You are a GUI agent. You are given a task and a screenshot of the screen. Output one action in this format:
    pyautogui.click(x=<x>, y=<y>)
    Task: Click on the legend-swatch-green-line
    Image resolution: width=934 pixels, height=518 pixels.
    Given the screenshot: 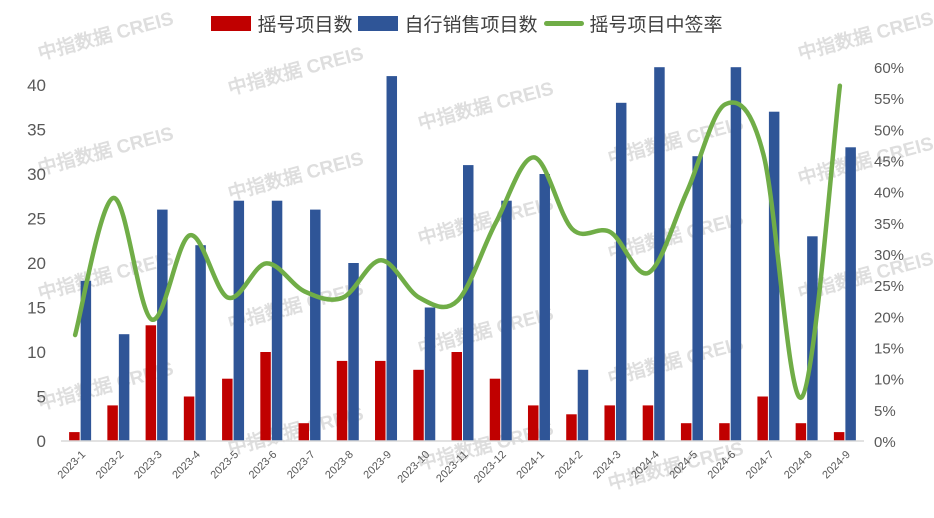 What is the action you would take?
    pyautogui.click(x=563, y=23)
    